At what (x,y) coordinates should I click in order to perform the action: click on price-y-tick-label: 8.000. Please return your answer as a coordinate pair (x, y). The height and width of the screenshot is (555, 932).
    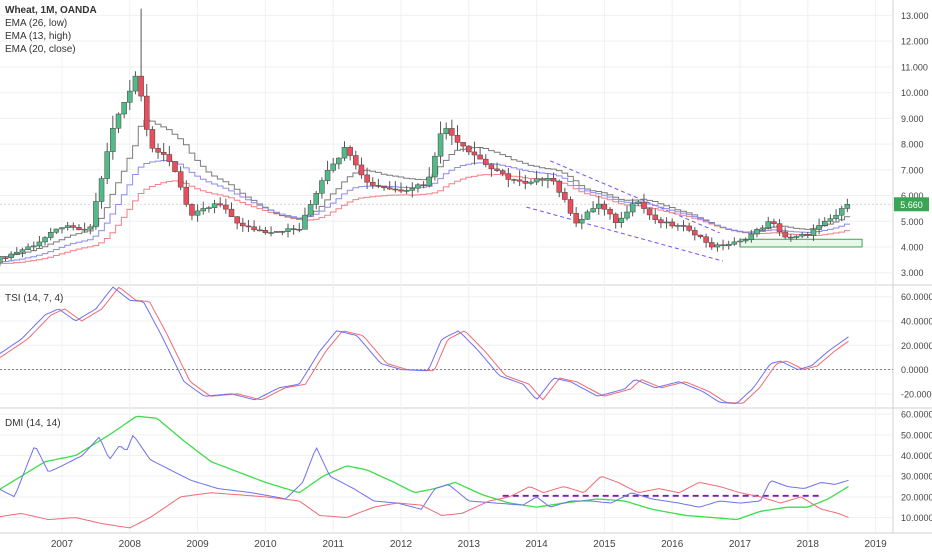
    Looking at the image, I should click on (912, 145).